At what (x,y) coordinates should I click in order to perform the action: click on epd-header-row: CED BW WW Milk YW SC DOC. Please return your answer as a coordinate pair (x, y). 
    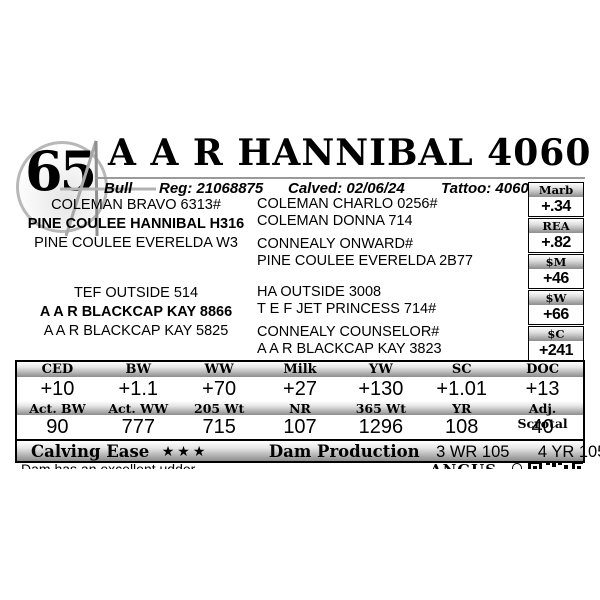
    Looking at the image, I should click on (300, 369).